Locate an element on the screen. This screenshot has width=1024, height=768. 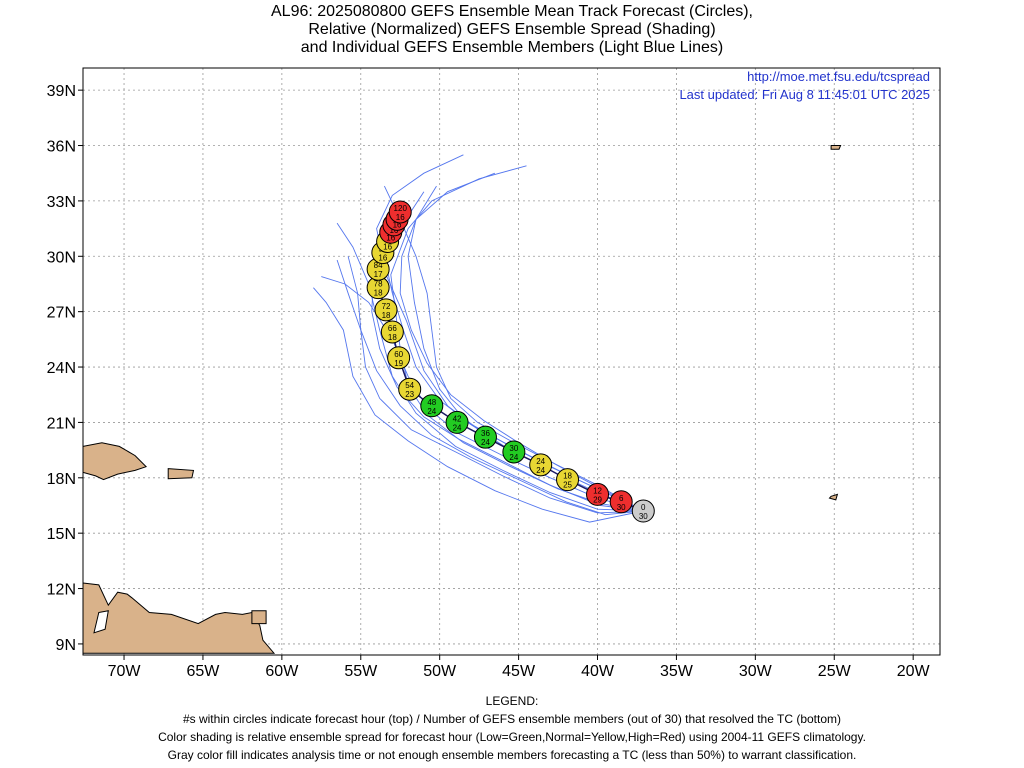
forecast-hour-label: 120 is located at coordinates (401, 208).